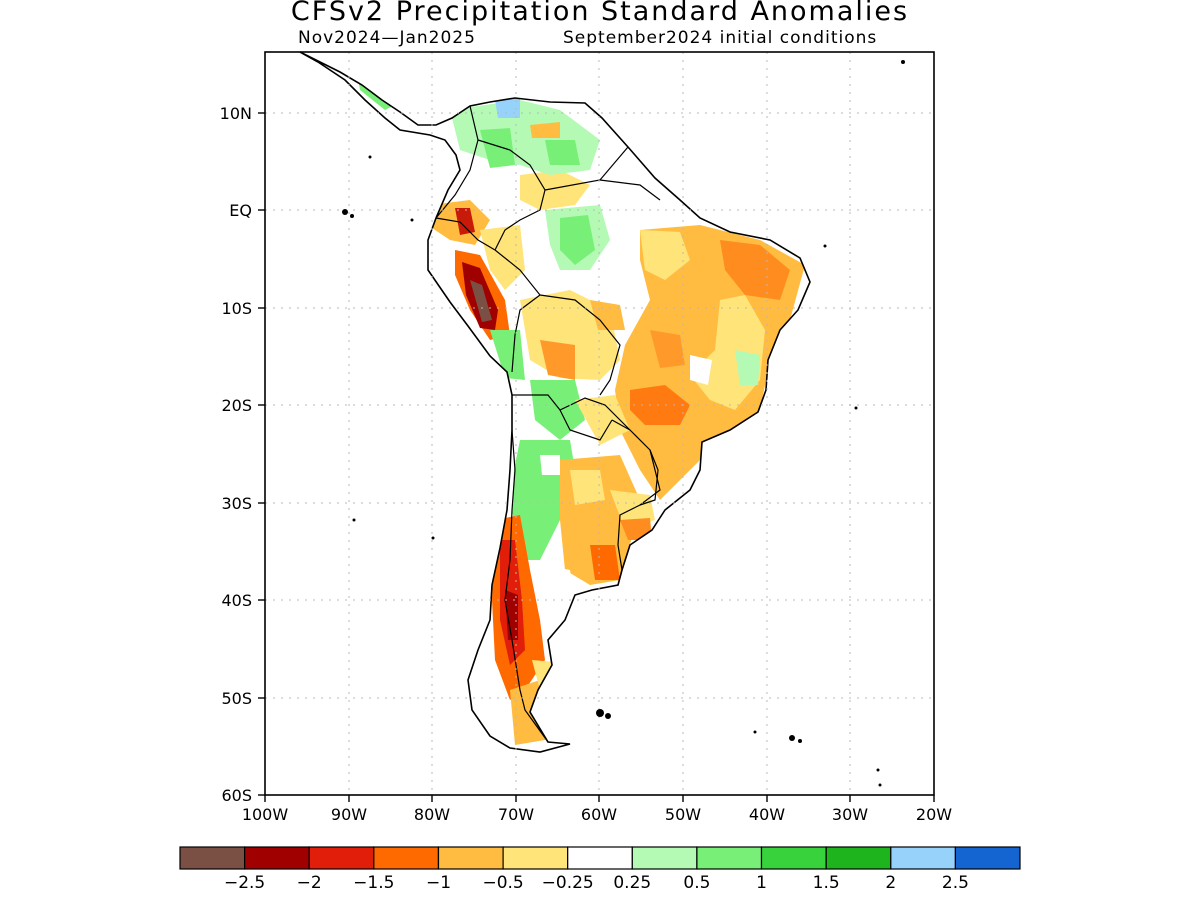  Describe the element at coordinates (387, 38) in the screenshot. I see `forecast-period: Nov2024—Jan2025` at that location.